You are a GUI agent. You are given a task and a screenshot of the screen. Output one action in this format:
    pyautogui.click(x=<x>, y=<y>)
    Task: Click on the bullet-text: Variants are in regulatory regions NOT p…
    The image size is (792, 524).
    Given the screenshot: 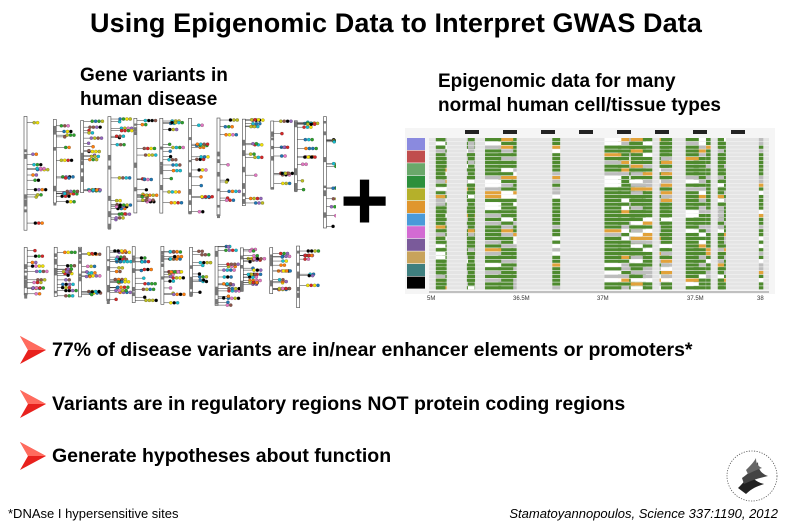 What is the action you would take?
    pyautogui.click(x=339, y=403)
    